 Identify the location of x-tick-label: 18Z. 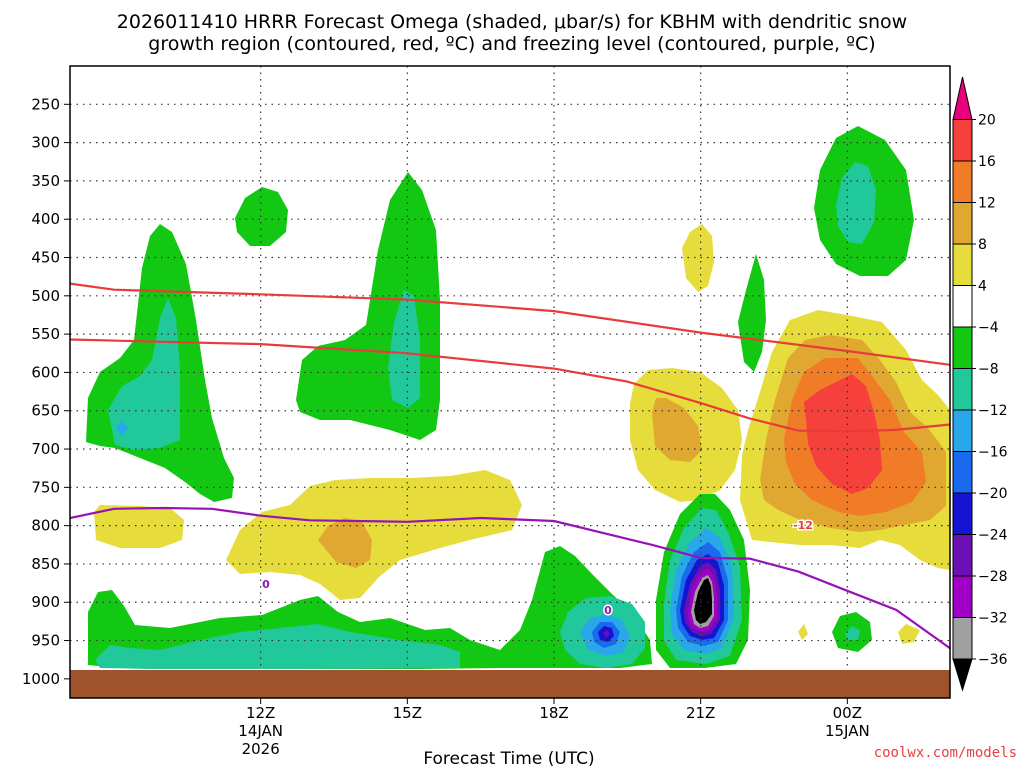
(553, 713).